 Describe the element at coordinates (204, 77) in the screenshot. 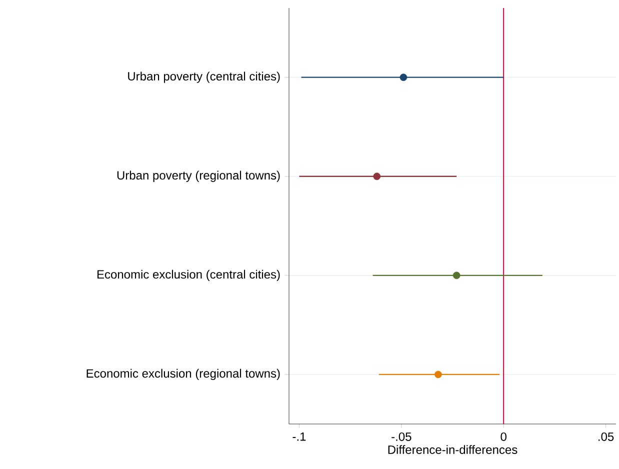

I see `y-tick-label: Urban poverty (central cities)` at that location.